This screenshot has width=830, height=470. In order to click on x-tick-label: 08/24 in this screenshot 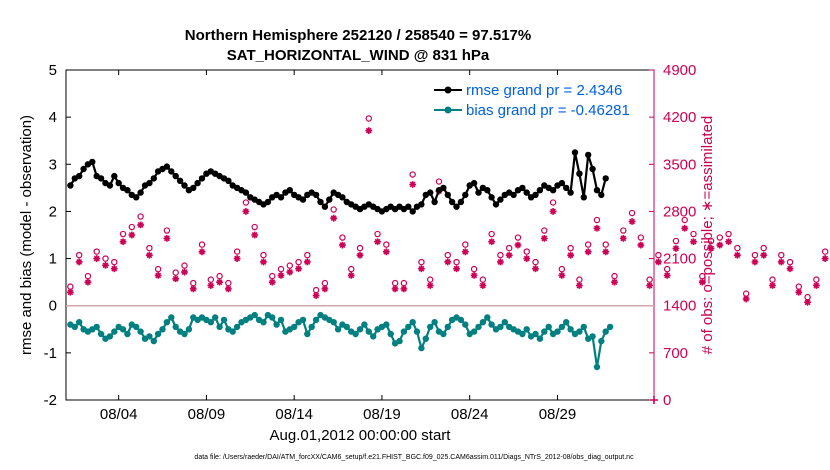, I will do `click(470, 414)`.